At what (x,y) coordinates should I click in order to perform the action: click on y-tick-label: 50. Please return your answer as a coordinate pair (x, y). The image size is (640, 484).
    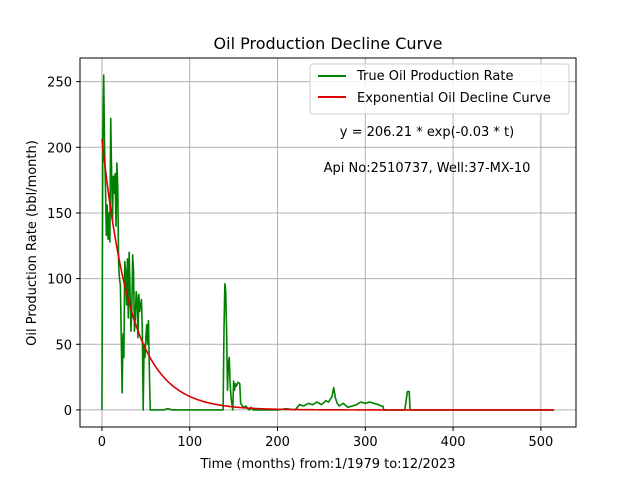
    Looking at the image, I should click on (63, 345).